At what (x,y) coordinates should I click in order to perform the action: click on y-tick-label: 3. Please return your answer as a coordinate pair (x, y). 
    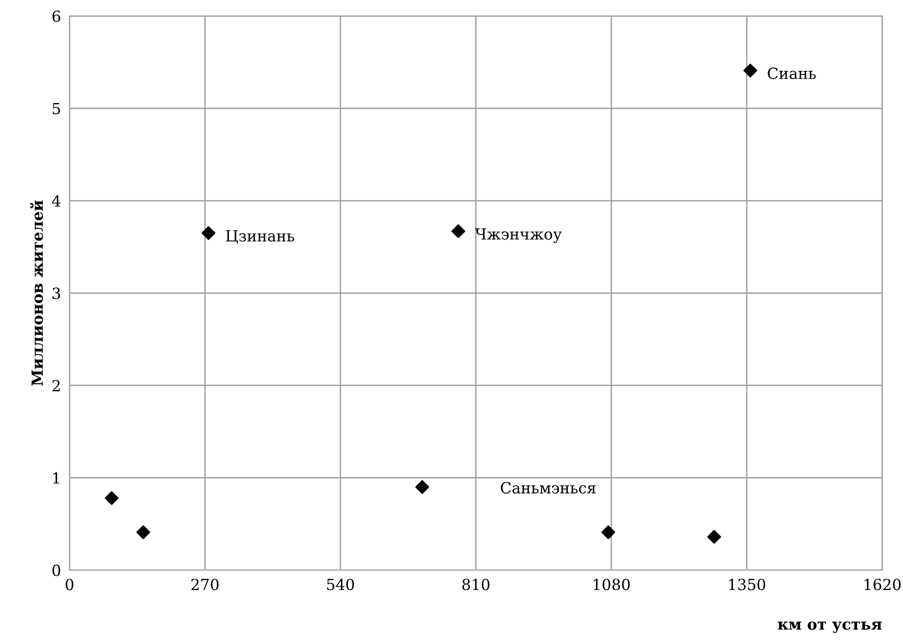
    Looking at the image, I should click on (56, 294).